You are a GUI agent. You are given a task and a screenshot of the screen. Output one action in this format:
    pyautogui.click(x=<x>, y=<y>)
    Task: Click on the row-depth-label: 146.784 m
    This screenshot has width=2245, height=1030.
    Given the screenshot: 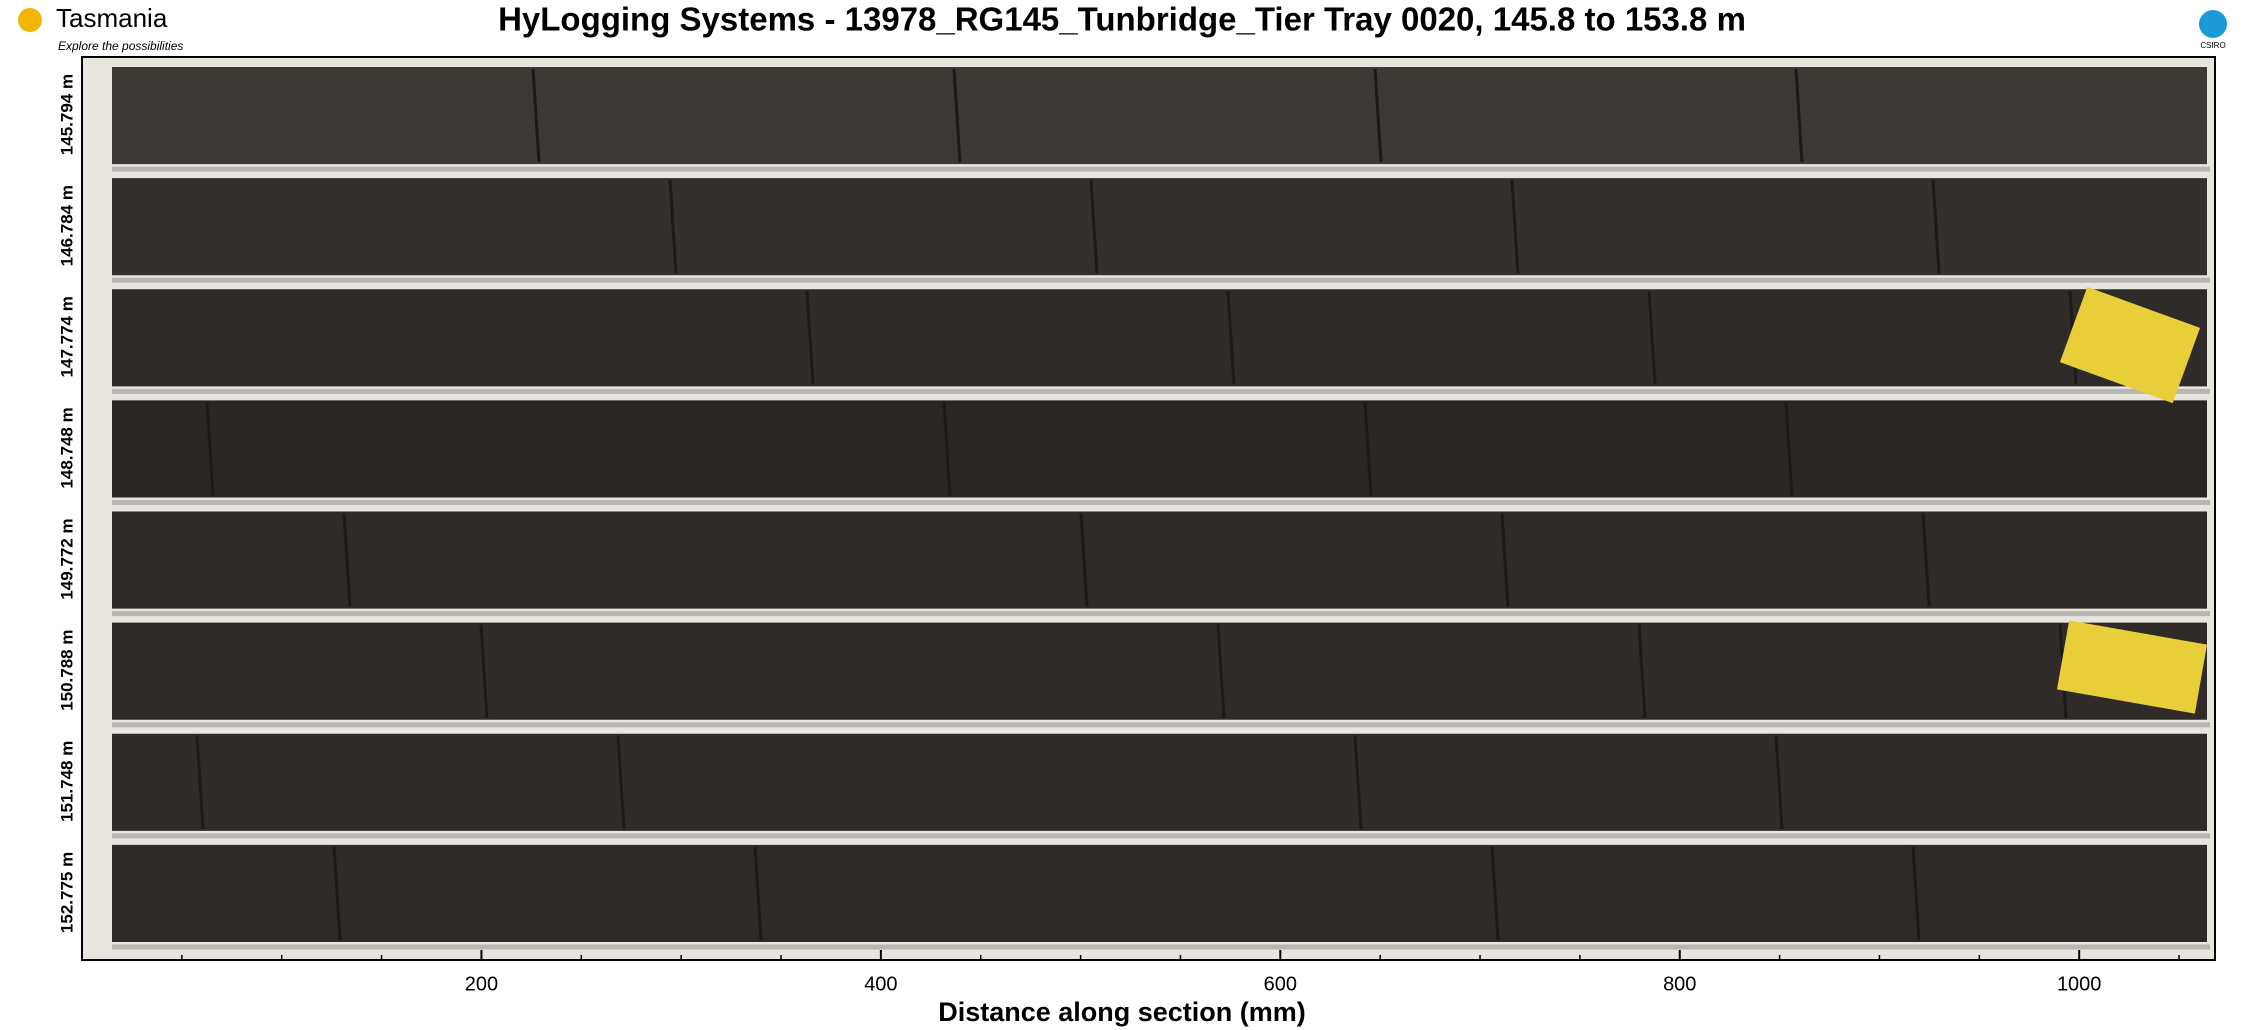 What is the action you would take?
    pyautogui.click(x=66, y=225)
    